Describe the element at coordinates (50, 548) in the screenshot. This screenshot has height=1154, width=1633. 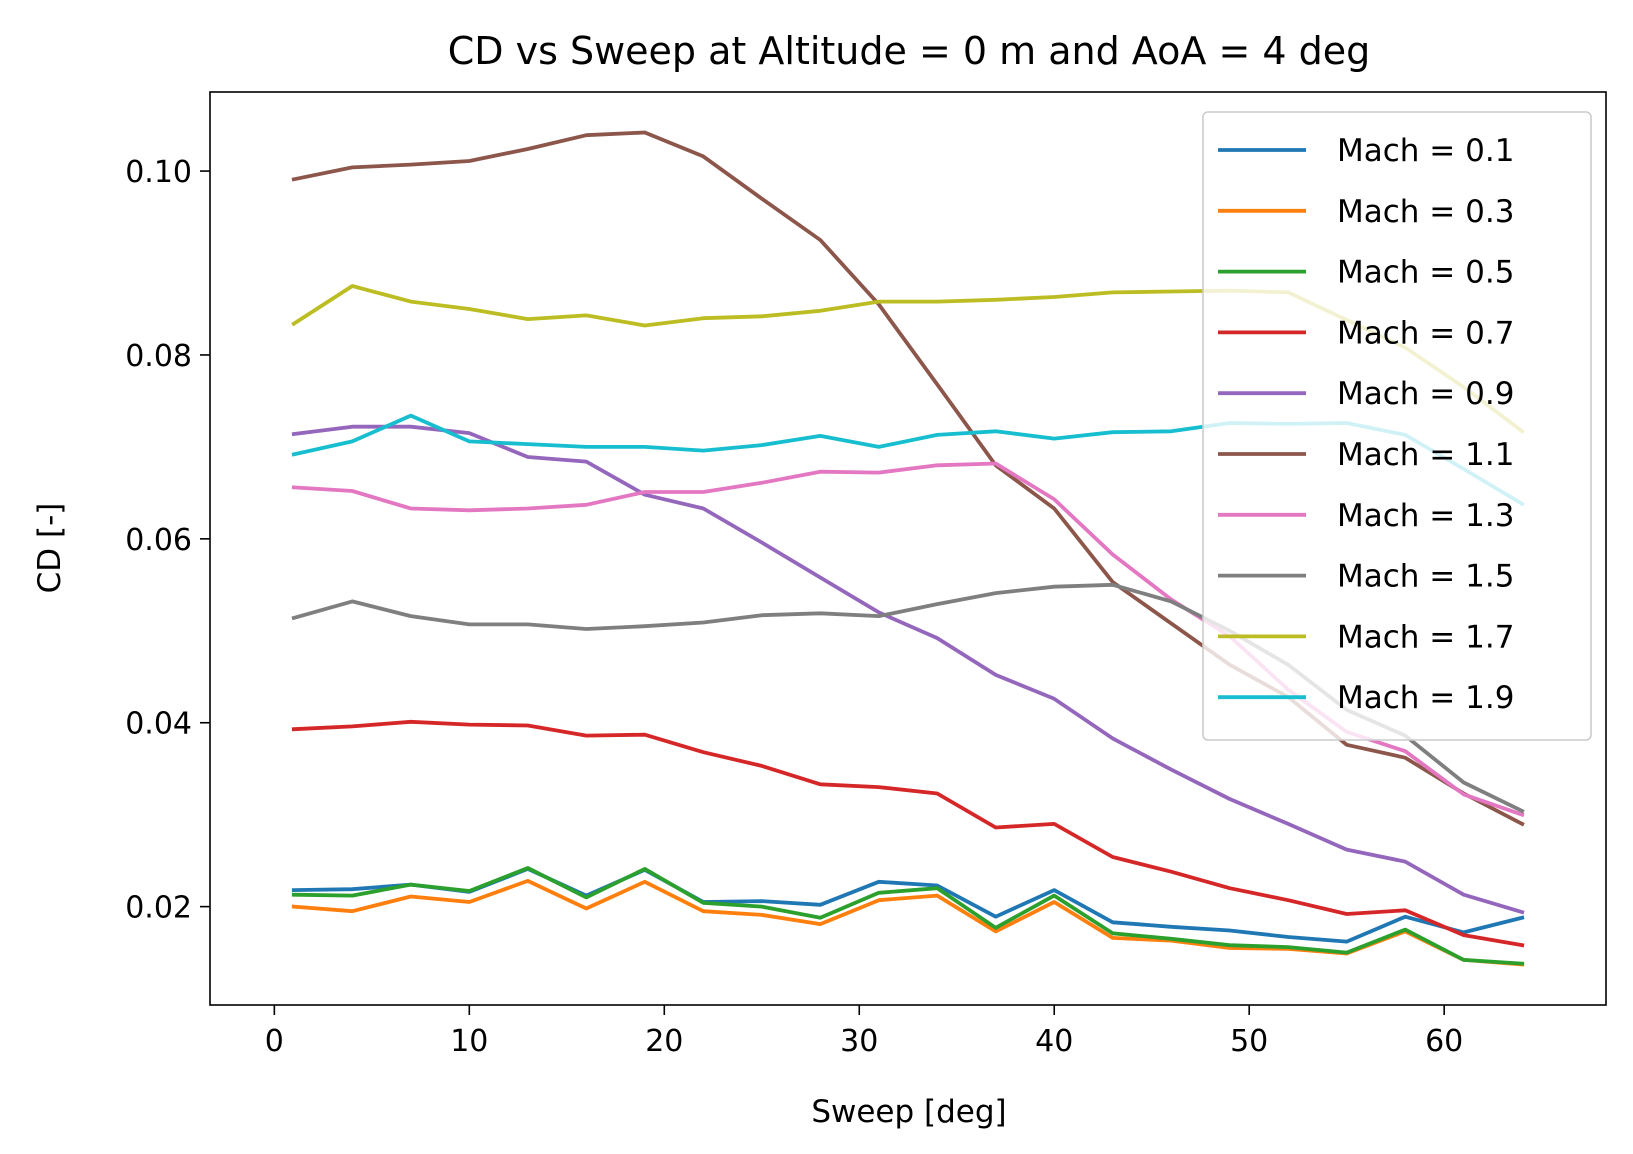
I see `y-axis-label: CD [-]` at that location.